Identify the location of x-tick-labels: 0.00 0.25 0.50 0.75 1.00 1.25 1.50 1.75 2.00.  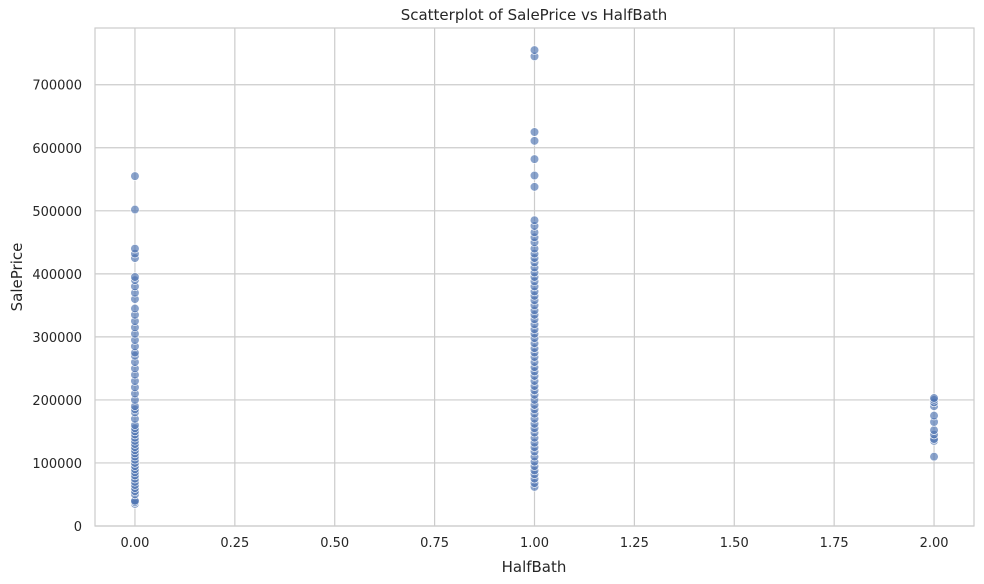
(534, 543).